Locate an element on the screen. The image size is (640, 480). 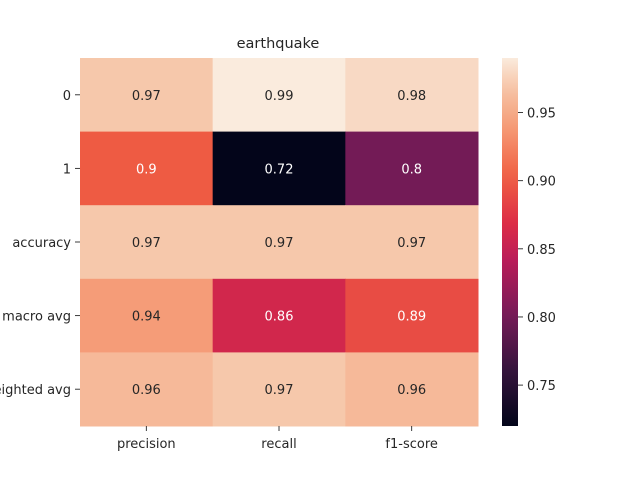
colorbar-tick-label: 0.90 is located at coordinates (541, 182).